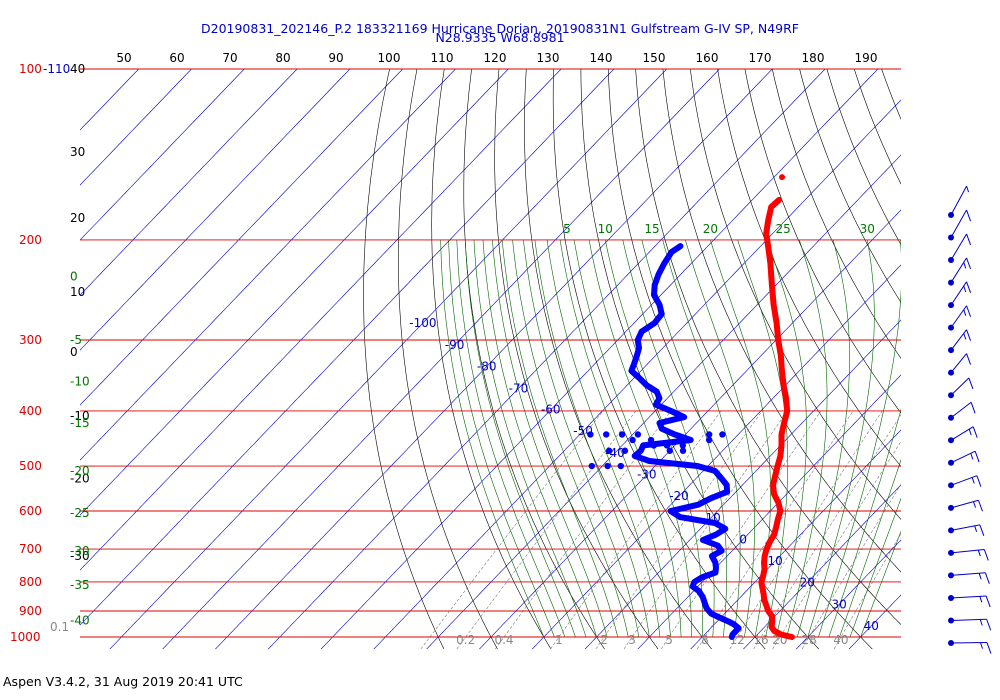 This screenshot has width=1000, height=700. What do you see at coordinates (495, 58) in the screenshot?
I see `top-axis-tick-label: 120` at bounding box center [495, 58].